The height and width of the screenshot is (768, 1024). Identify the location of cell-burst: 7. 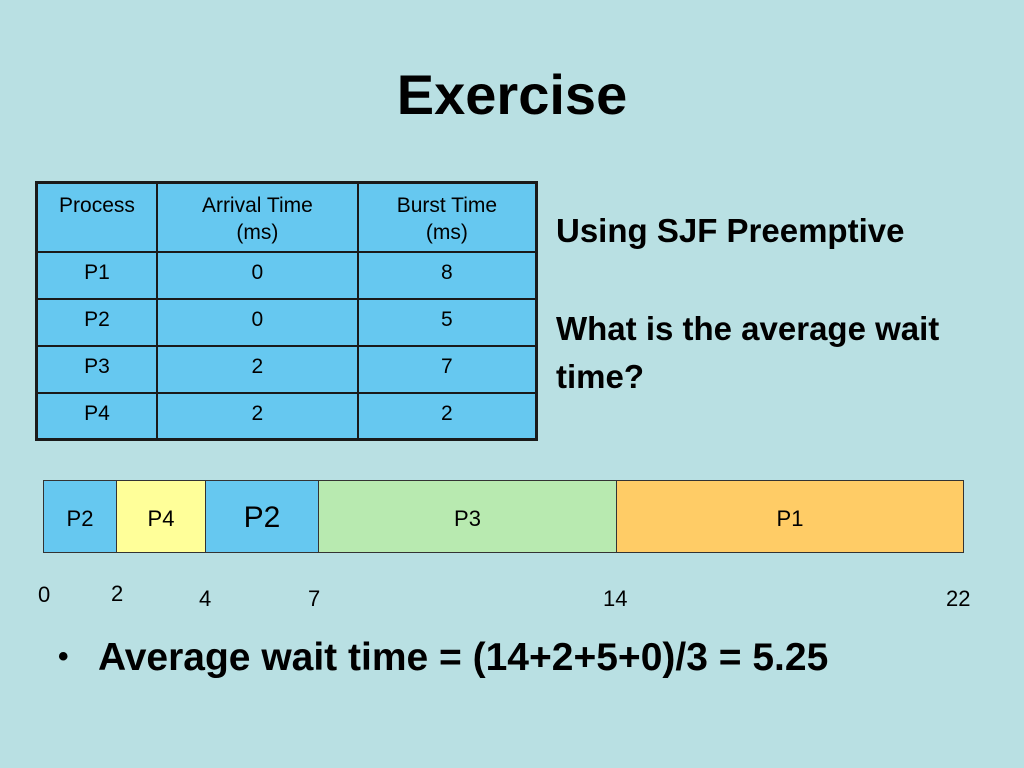
(447, 369).